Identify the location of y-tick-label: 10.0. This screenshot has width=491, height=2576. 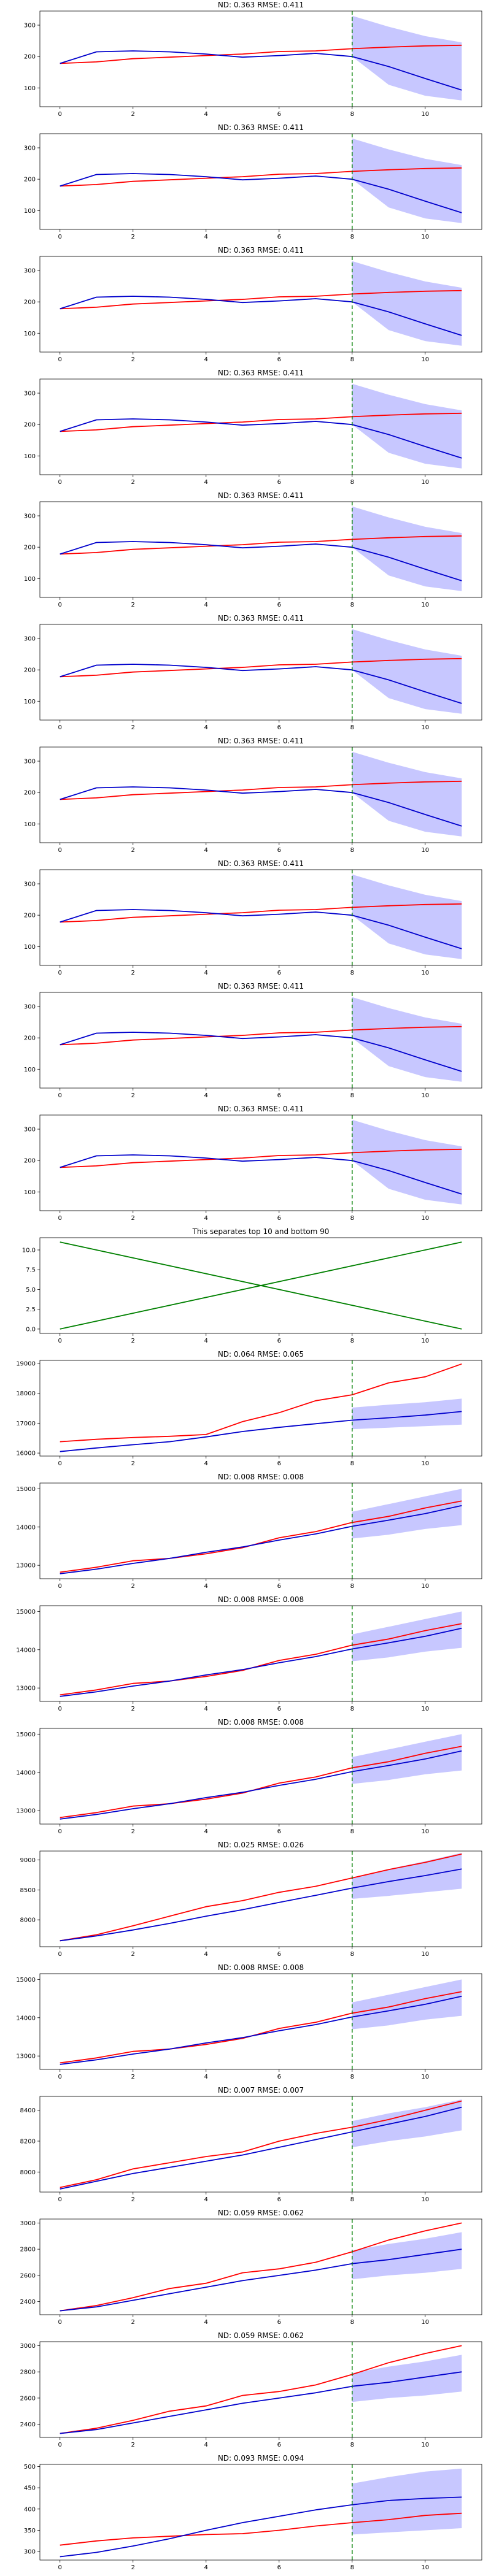
(29, 1250).